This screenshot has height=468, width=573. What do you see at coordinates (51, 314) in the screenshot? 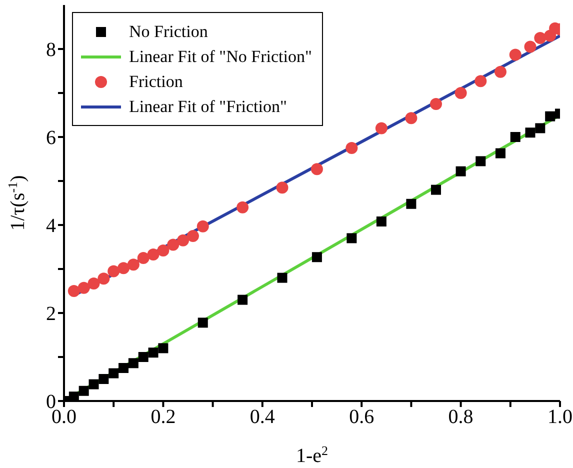
I see `y-tick-label: 2` at bounding box center [51, 314].